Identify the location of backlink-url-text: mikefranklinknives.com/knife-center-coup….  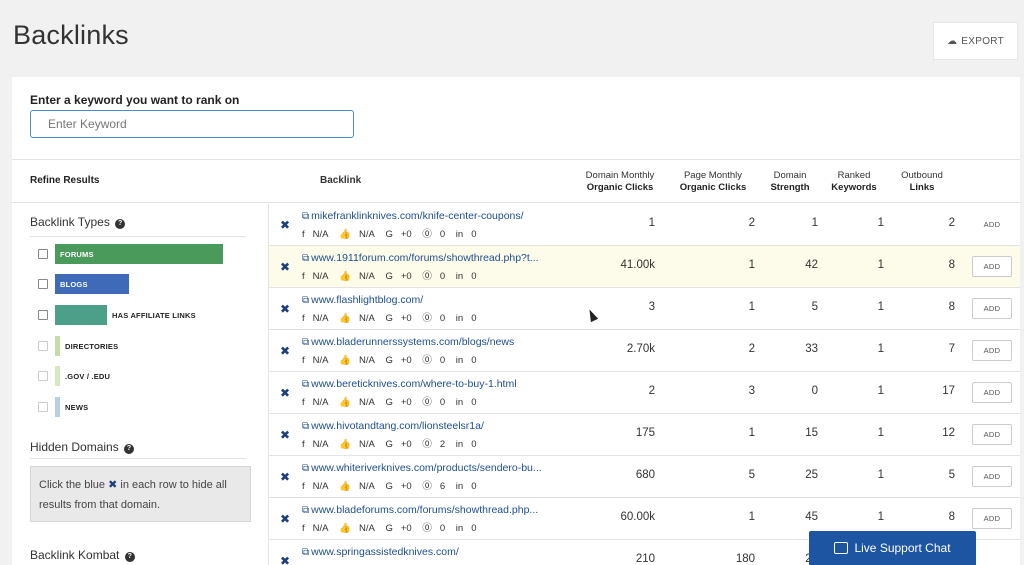
(417, 216).